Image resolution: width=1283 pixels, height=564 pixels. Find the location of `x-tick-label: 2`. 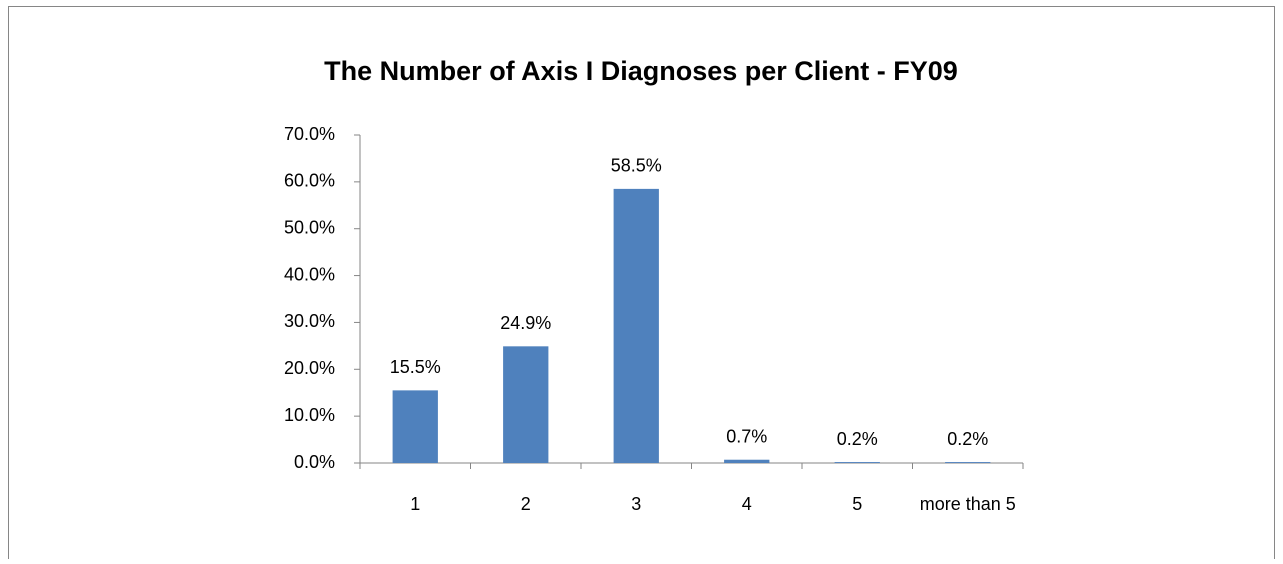

x-tick-label: 2 is located at coordinates (526, 504).